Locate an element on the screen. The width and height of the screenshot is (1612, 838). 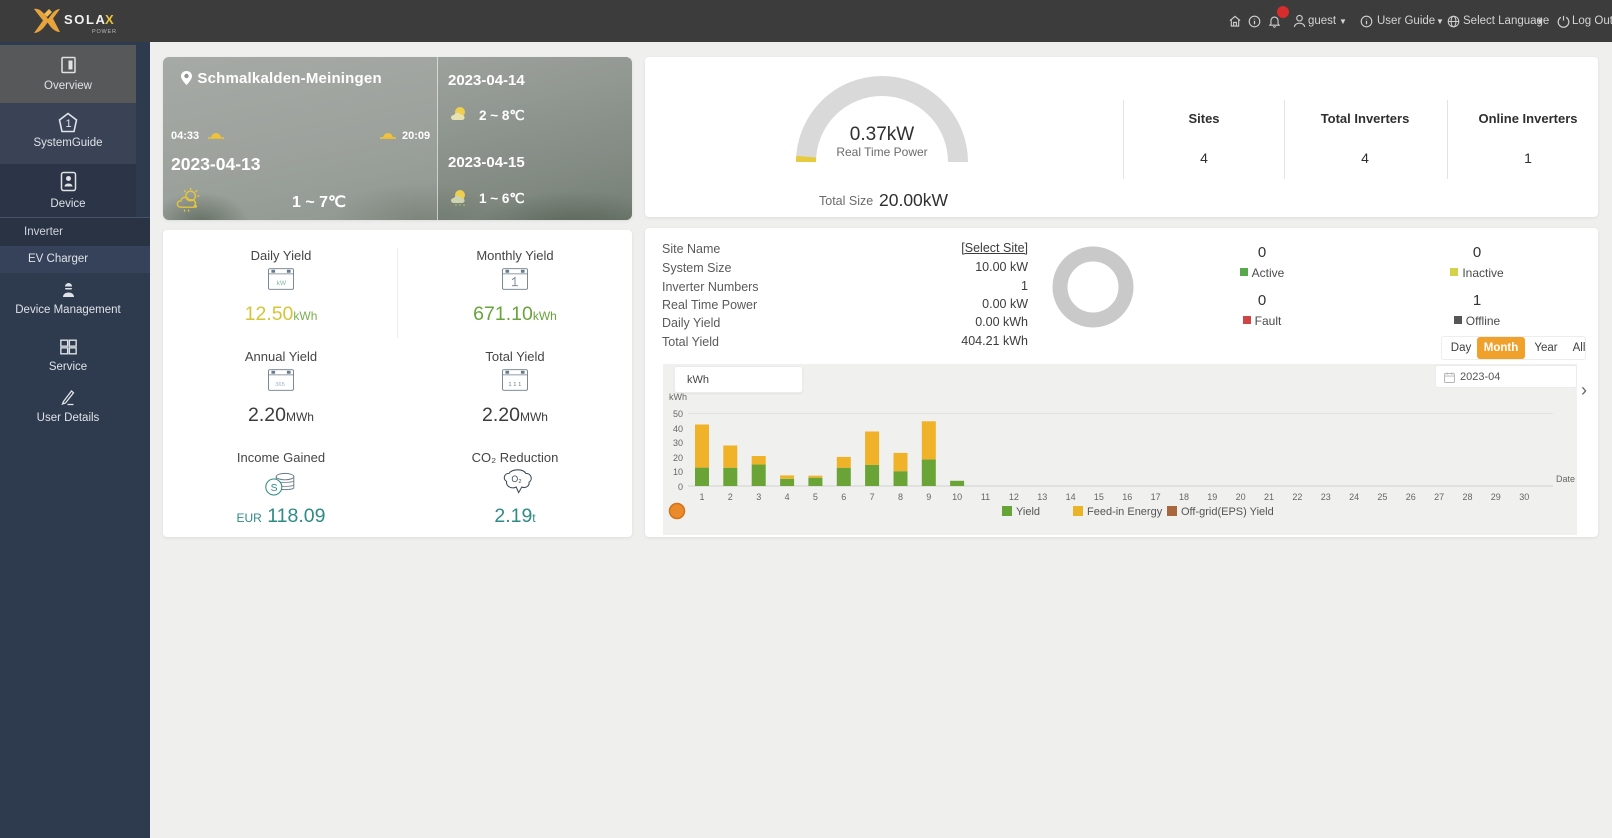
svg-text: 0 is located at coordinates (680, 487).